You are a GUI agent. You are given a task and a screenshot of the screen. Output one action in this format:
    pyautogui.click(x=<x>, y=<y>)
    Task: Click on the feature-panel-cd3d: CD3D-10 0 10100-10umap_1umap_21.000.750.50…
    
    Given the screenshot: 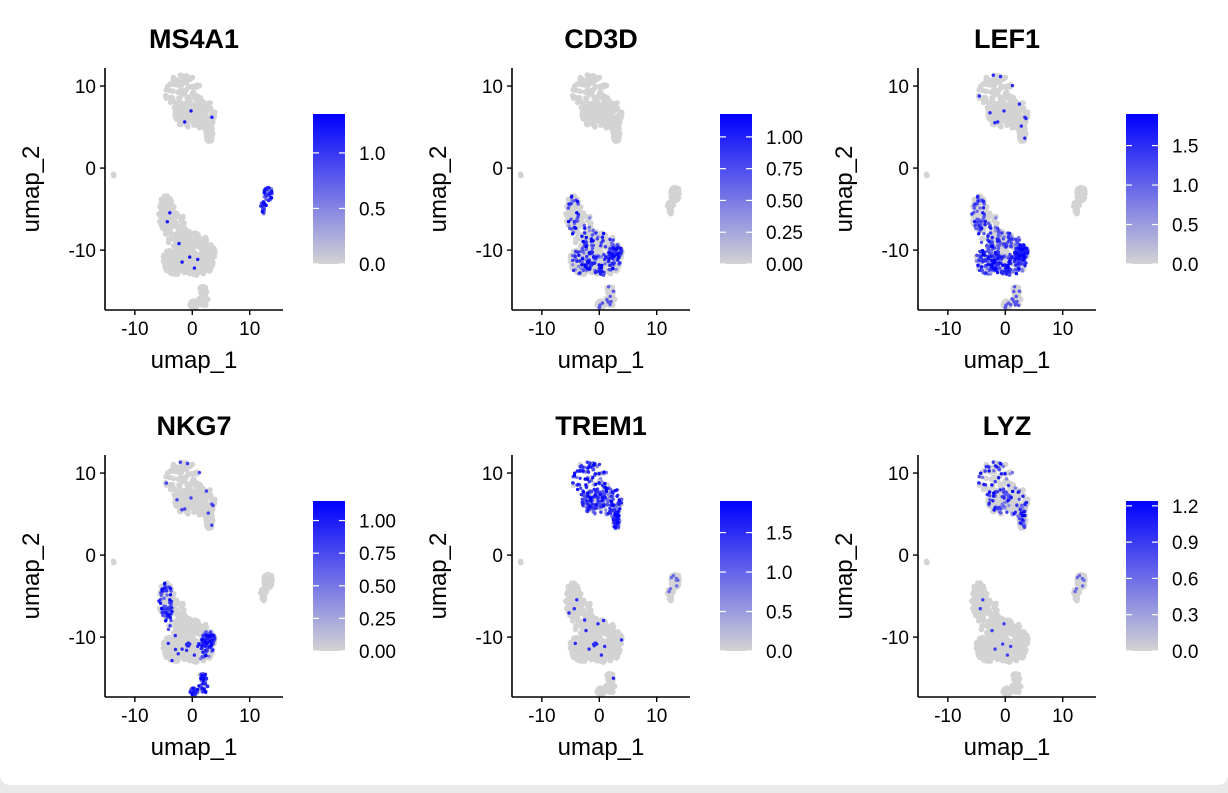 What is the action you would take?
    pyautogui.click(x=614, y=199)
    